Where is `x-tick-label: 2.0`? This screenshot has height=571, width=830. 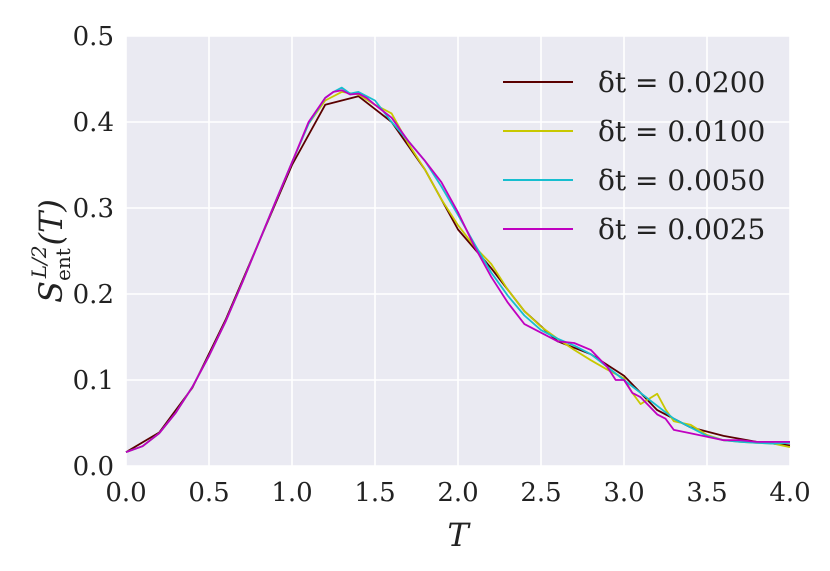
x-tick-label: 2.0 is located at coordinates (457, 493).